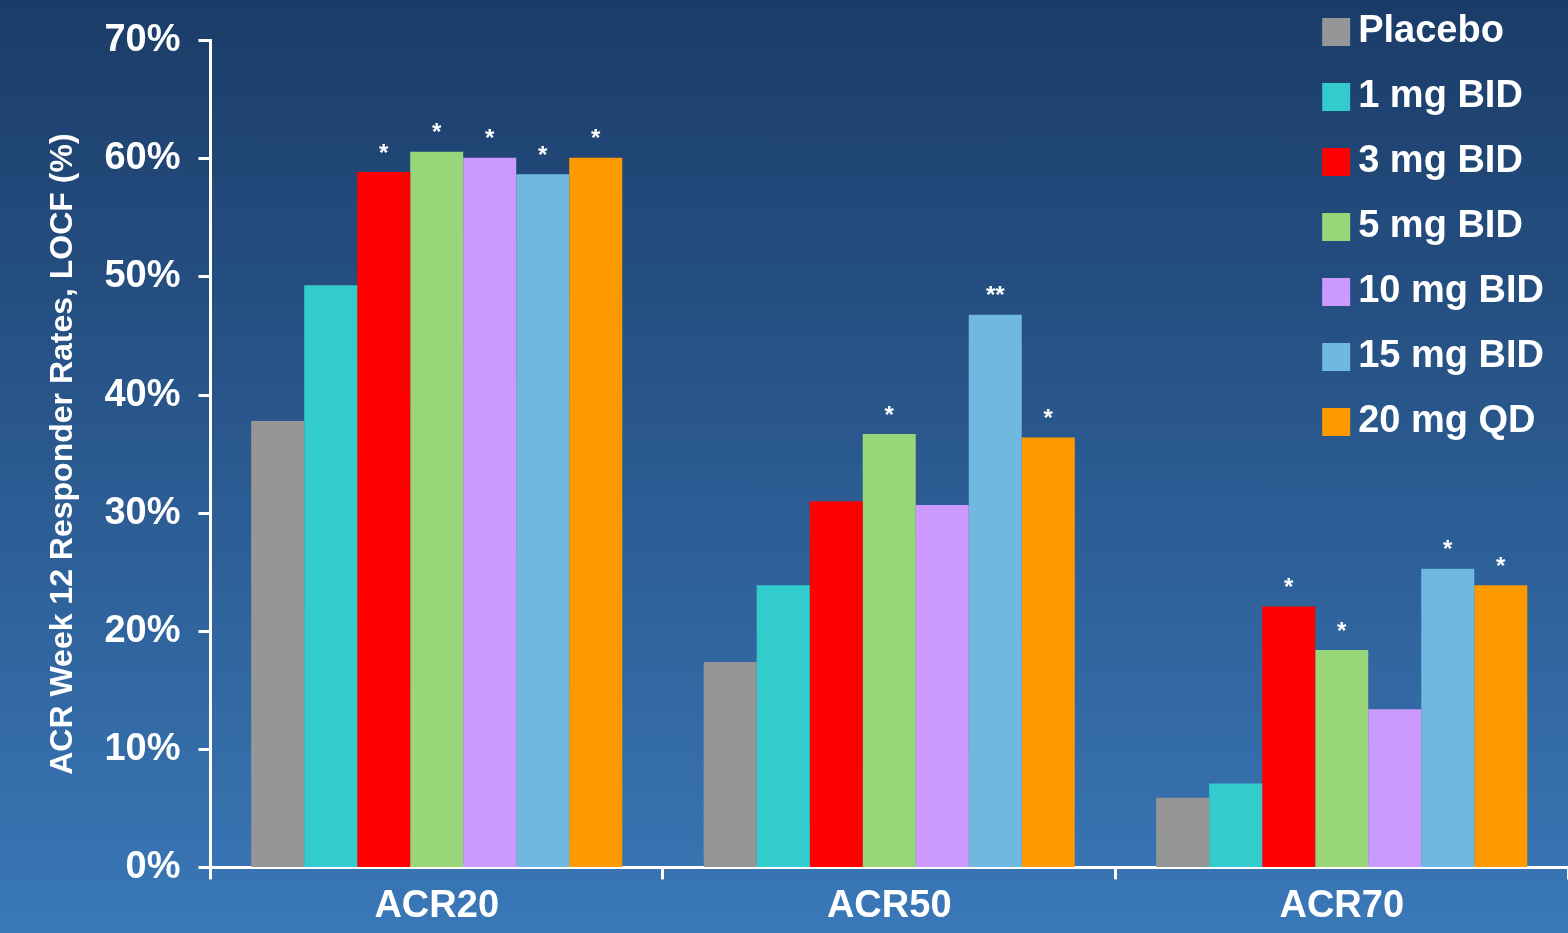 The width and height of the screenshot is (1568, 933). What do you see at coordinates (1440, 224) in the screenshot?
I see `legend-label: 5 mg BID` at bounding box center [1440, 224].